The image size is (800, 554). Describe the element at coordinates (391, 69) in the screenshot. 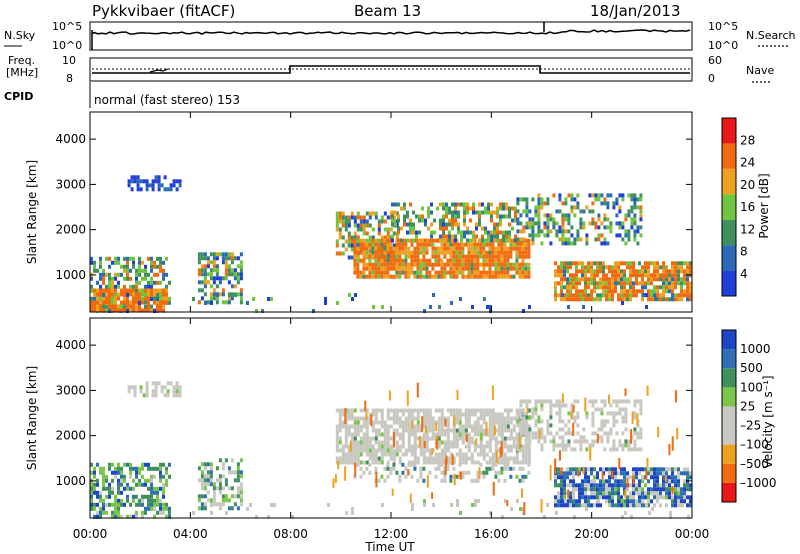

I see `freq-trace` at that location.